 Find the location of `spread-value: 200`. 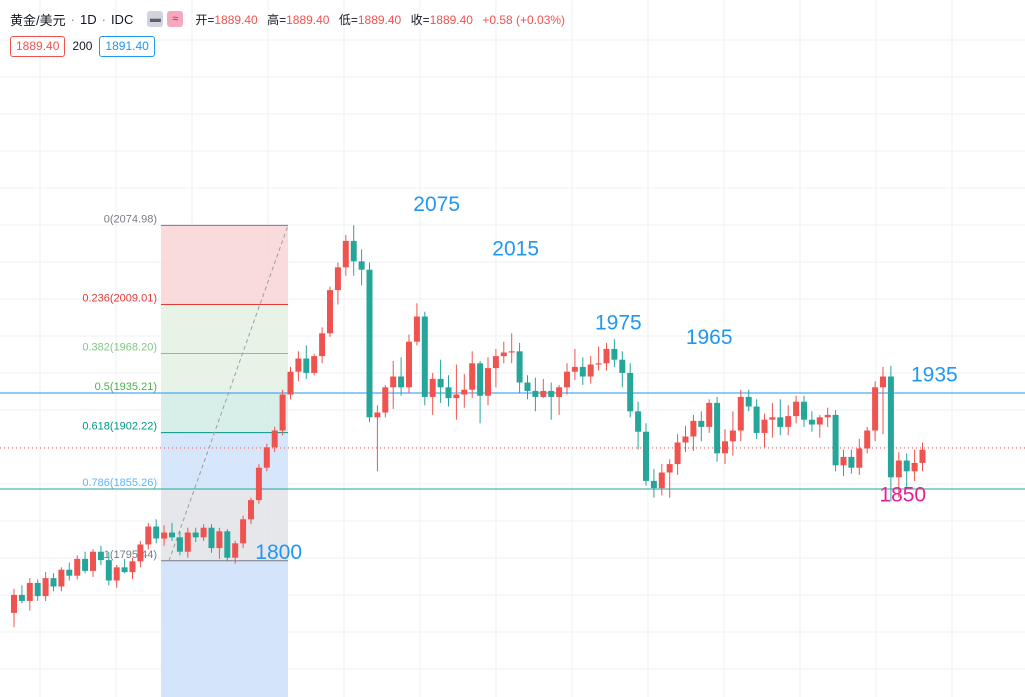

spread-value: 200 is located at coordinates (82, 46).